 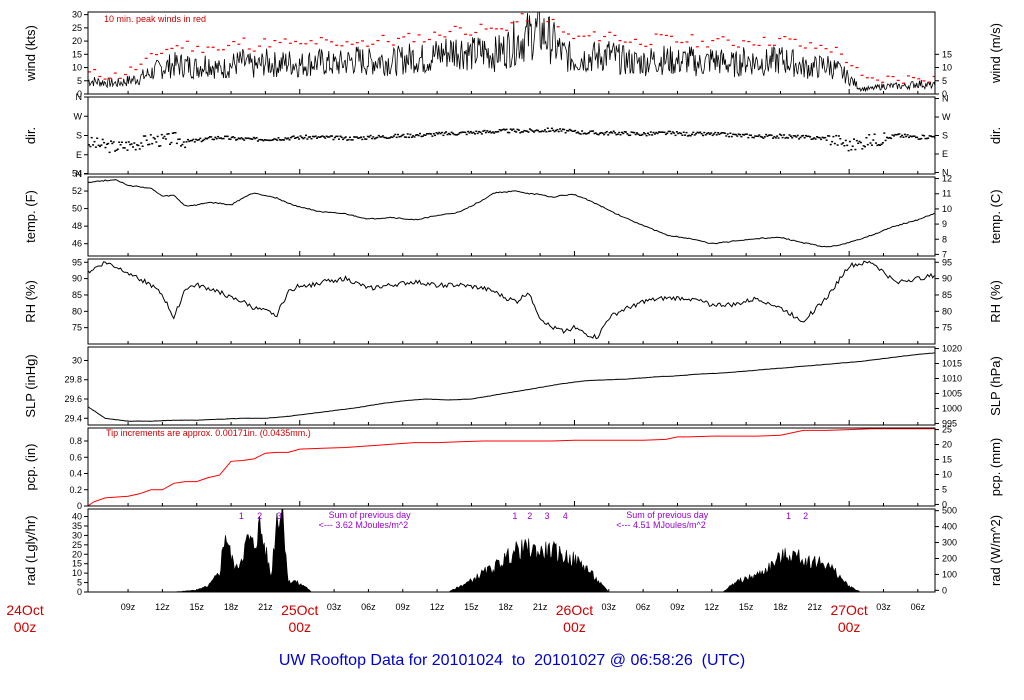 What do you see at coordinates (79, 174) in the screenshot?
I see `left-tick-label-dir: N` at bounding box center [79, 174].